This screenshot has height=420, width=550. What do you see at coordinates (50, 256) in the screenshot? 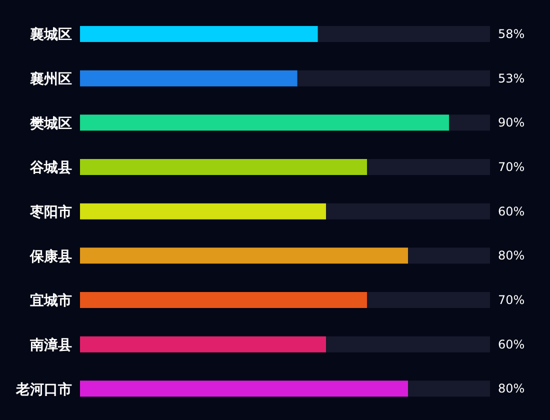
I see `y-tick-label: 保康县` at bounding box center [50, 256].